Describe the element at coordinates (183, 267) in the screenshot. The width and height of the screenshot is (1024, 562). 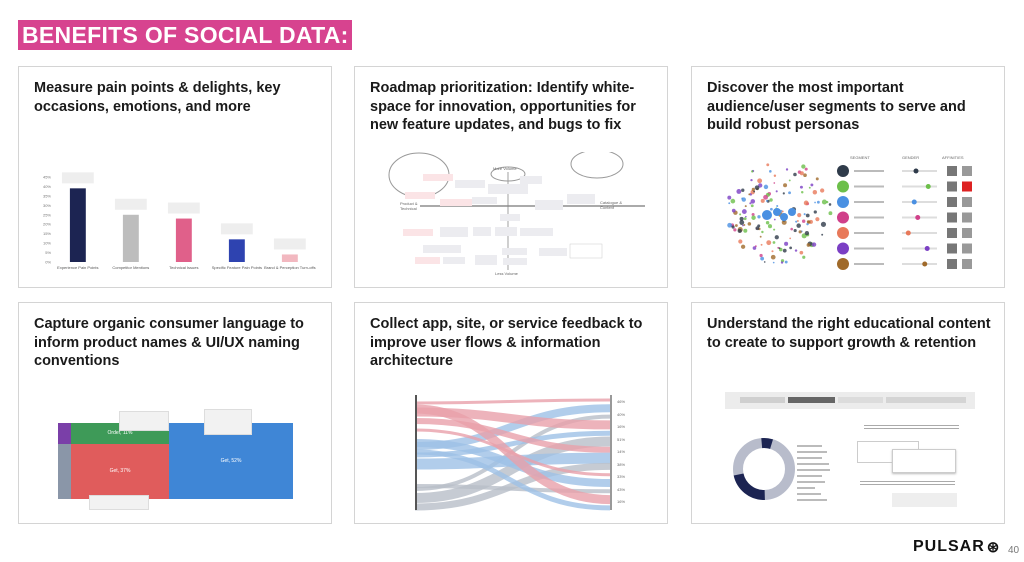
I see `x-tick-label: Technical Issues` at that location.